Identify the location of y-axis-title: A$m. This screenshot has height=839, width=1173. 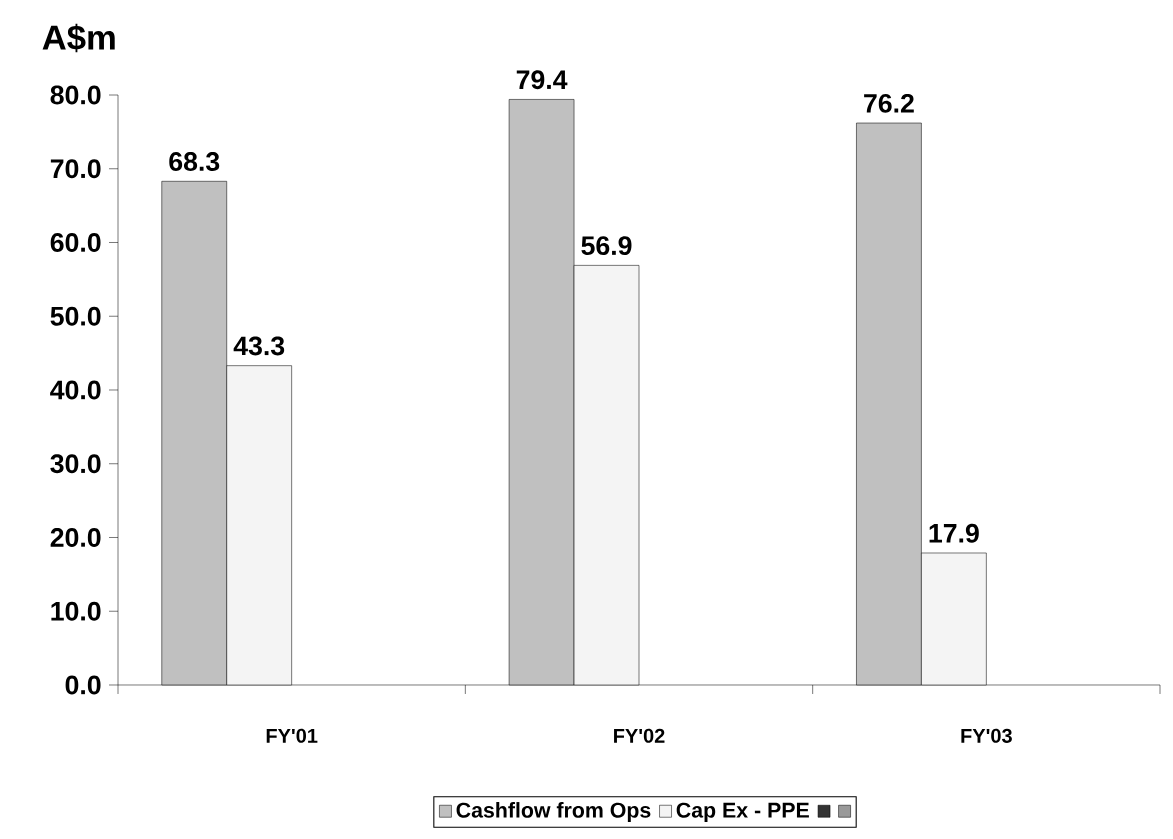
(78, 38).